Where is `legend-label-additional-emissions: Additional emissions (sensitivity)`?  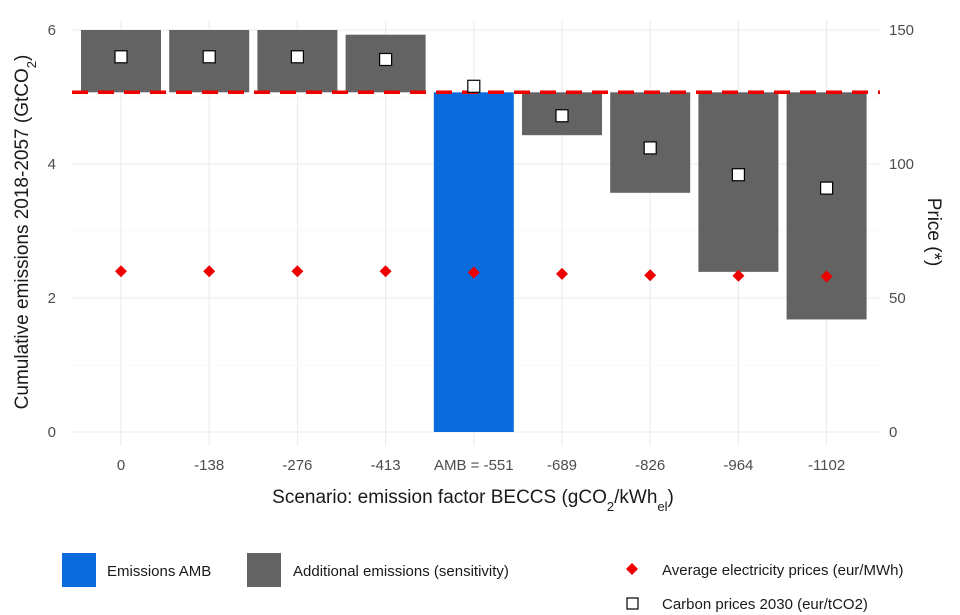
legend-label-additional-emissions: Additional emissions (sensitivity) is located at coordinates (401, 571).